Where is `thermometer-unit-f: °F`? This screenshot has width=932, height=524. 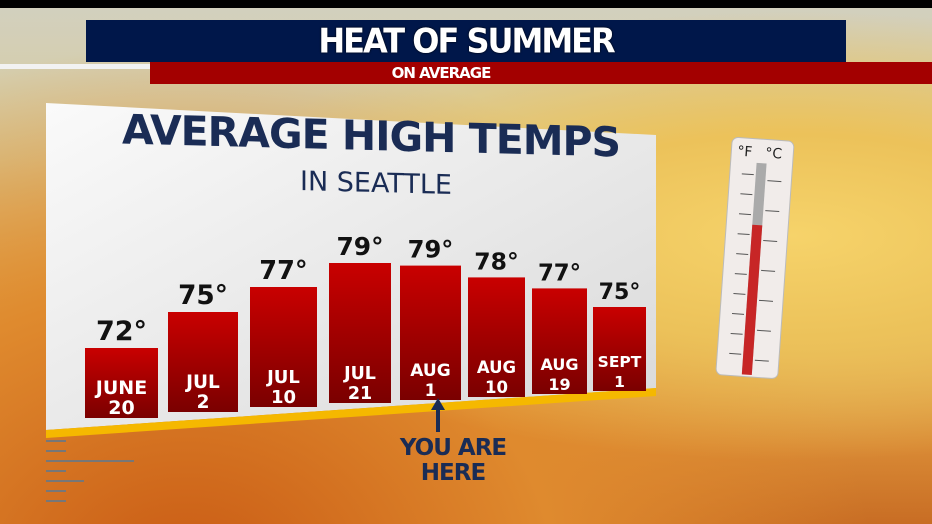
thermometer-unit-f: °F is located at coordinates (745, 151).